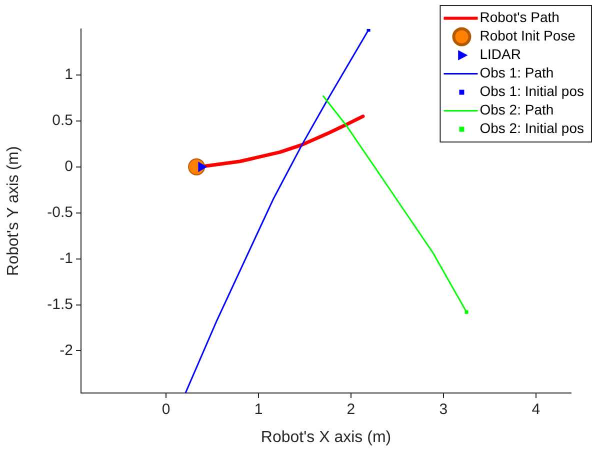 The image size is (593, 451). What do you see at coordinates (517, 110) in the screenshot?
I see `legend-label: Obs 2: Path` at bounding box center [517, 110].